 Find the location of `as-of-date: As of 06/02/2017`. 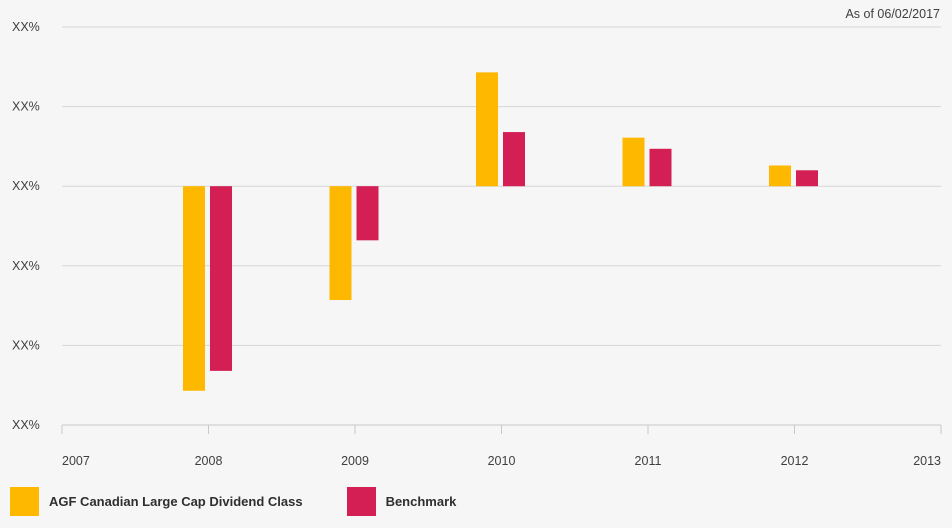

as-of-date: As of 06/02/2017 is located at coordinates (892, 14).